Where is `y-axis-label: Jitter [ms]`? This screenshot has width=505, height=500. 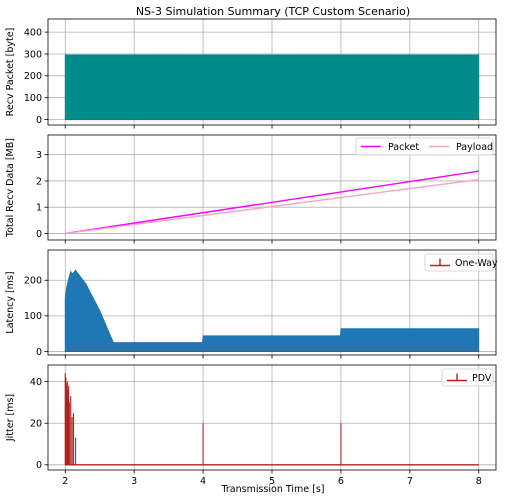
y-axis-label: Jitter [ms] is located at coordinates (10, 418).